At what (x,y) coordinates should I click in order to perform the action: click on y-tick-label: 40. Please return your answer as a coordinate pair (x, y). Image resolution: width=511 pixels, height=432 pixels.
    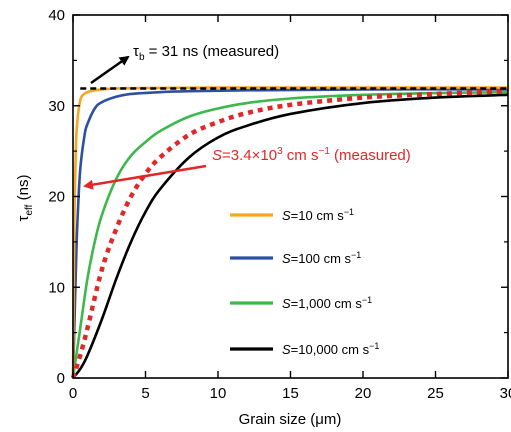
    Looking at the image, I should click on (56, 15).